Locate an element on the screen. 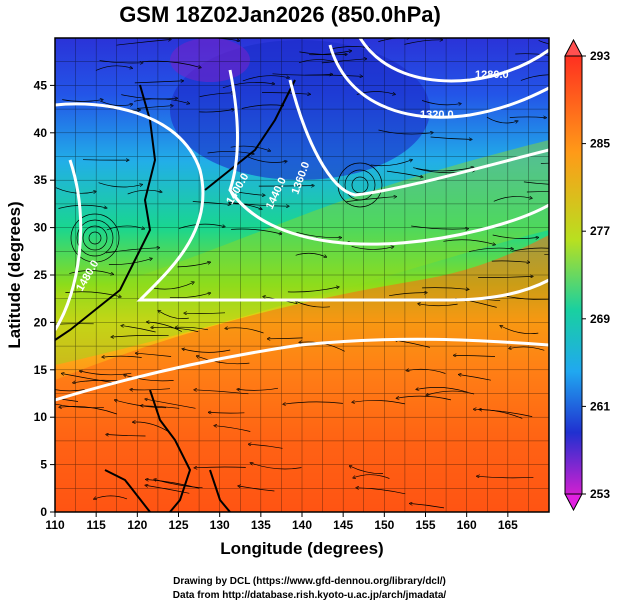 The width and height of the screenshot is (619, 605). y-tick-label: 0 is located at coordinates (43, 512).